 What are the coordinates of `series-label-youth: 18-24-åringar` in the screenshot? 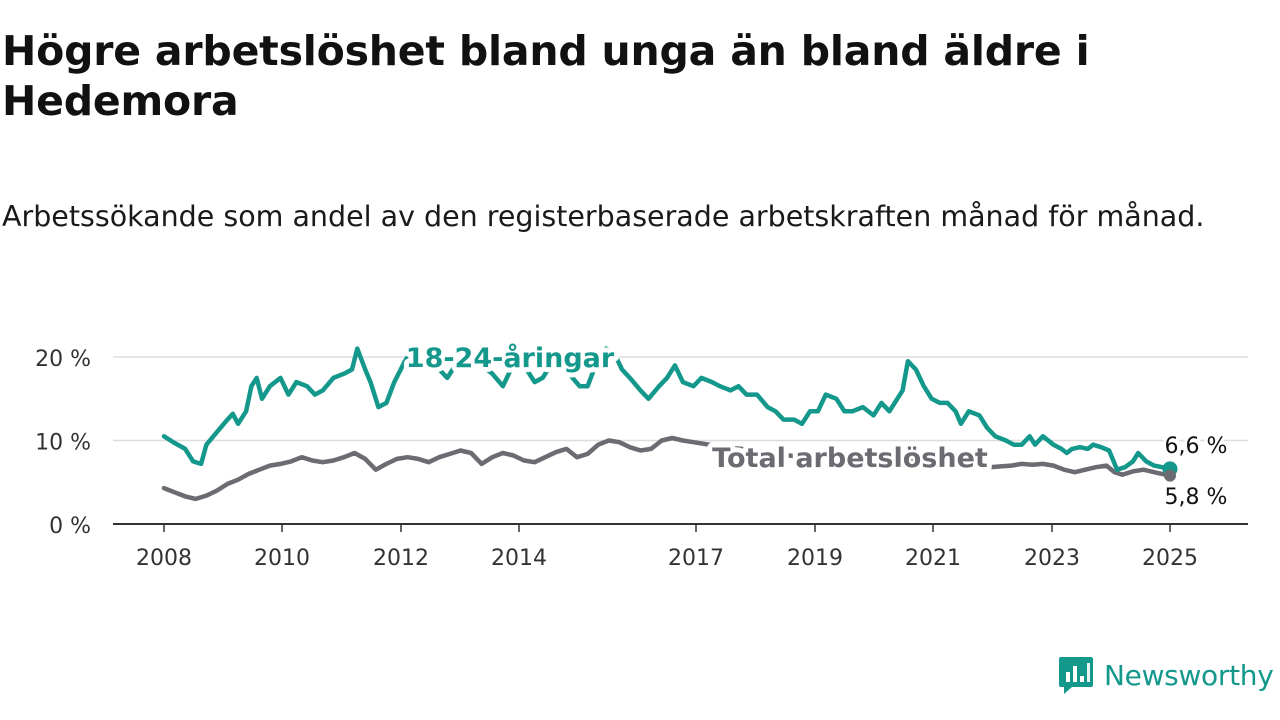 It's located at (510, 358).